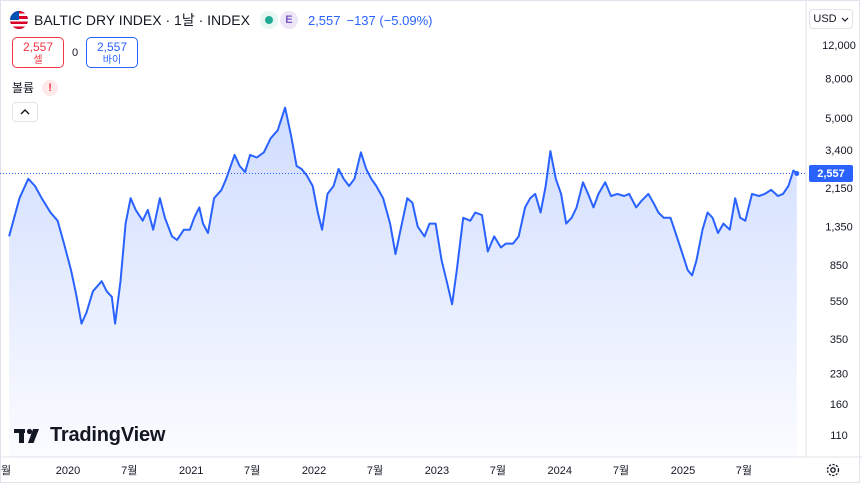 The width and height of the screenshot is (862, 485). Describe the element at coordinates (6, 470) in the screenshot. I see `x-tick-label: 월` at that location.